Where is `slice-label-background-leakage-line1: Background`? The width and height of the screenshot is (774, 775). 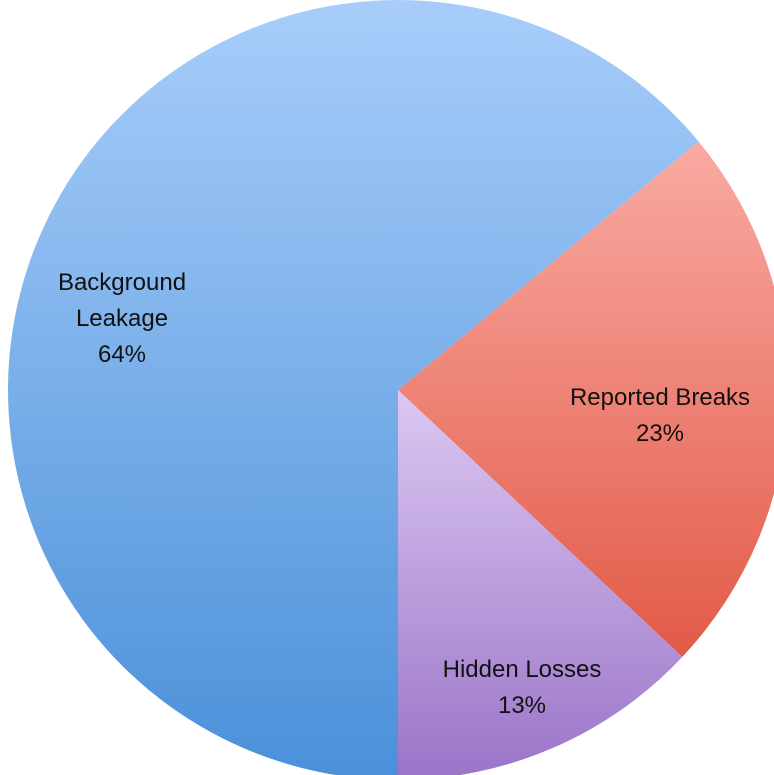 slice-label-background-leakage-line1: Background is located at coordinates (122, 282).